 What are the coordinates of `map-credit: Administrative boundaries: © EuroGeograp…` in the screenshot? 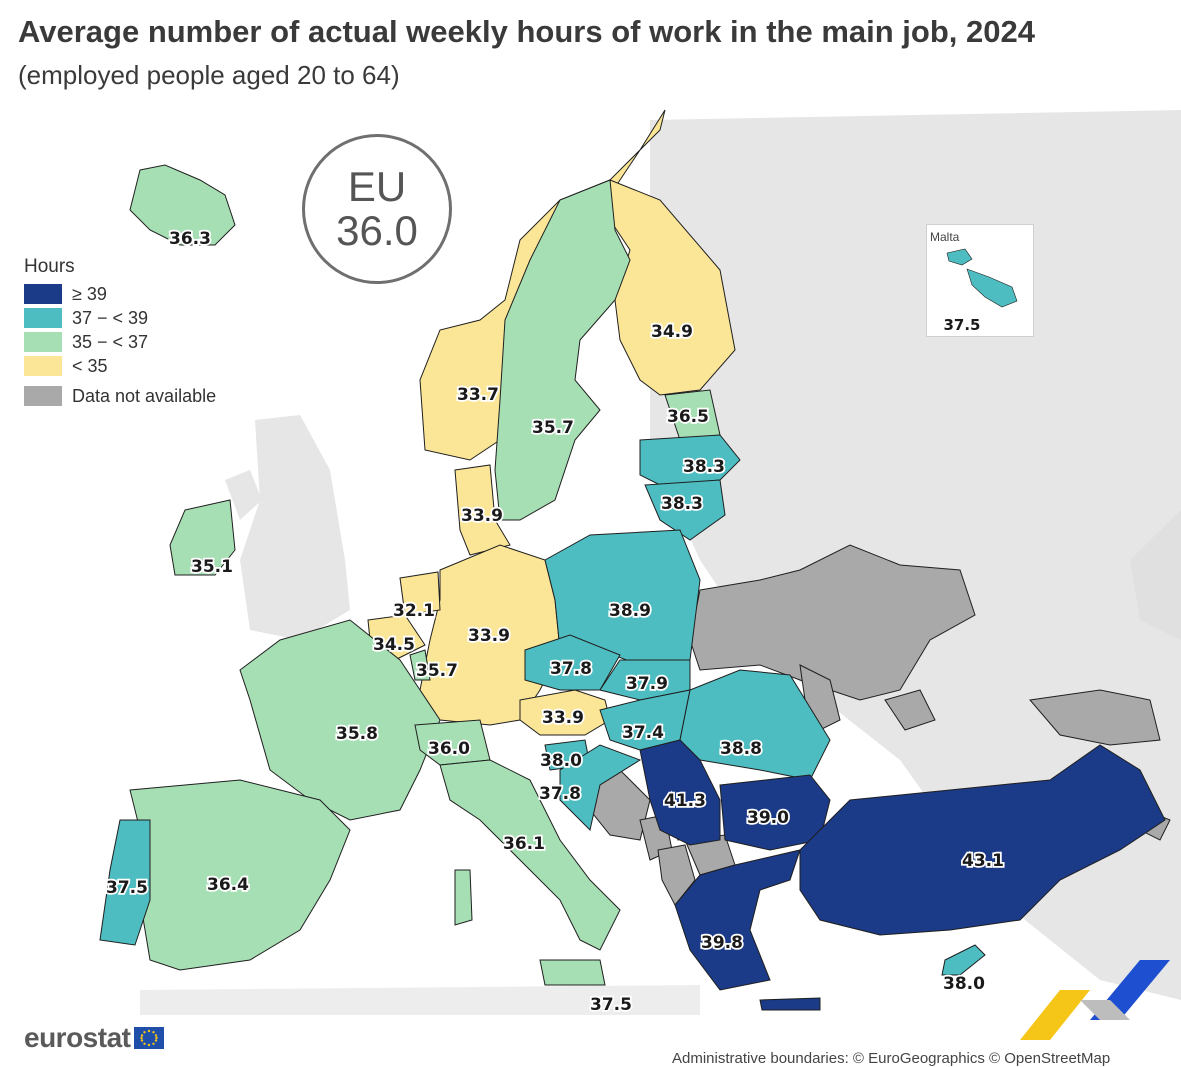 It's located at (891, 1058).